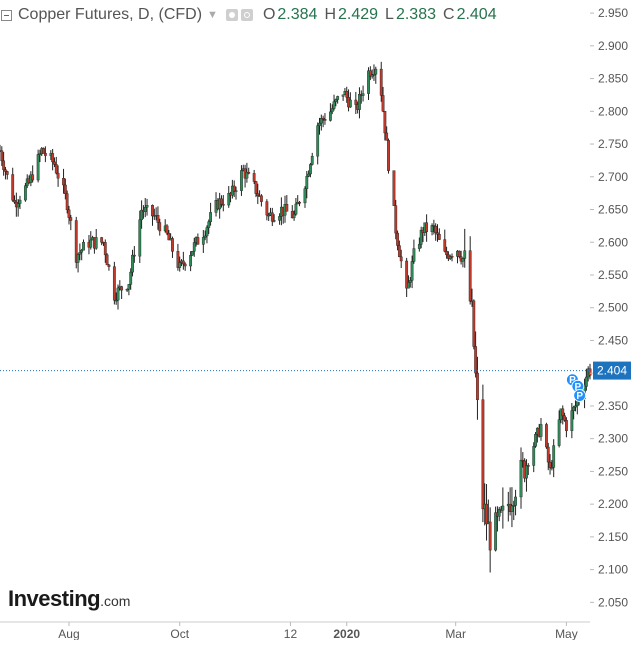 This screenshot has height=645, width=632. I want to click on chart-markers: PPP, so click(576, 387).